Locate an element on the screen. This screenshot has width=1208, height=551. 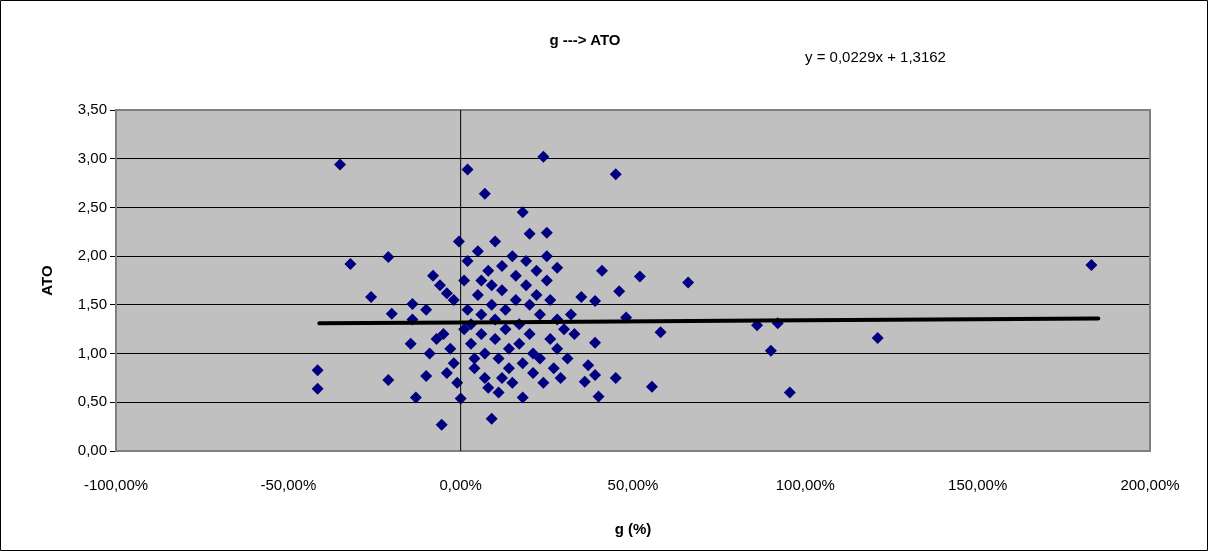
y-tick-label: 3,50 is located at coordinates (92, 109).